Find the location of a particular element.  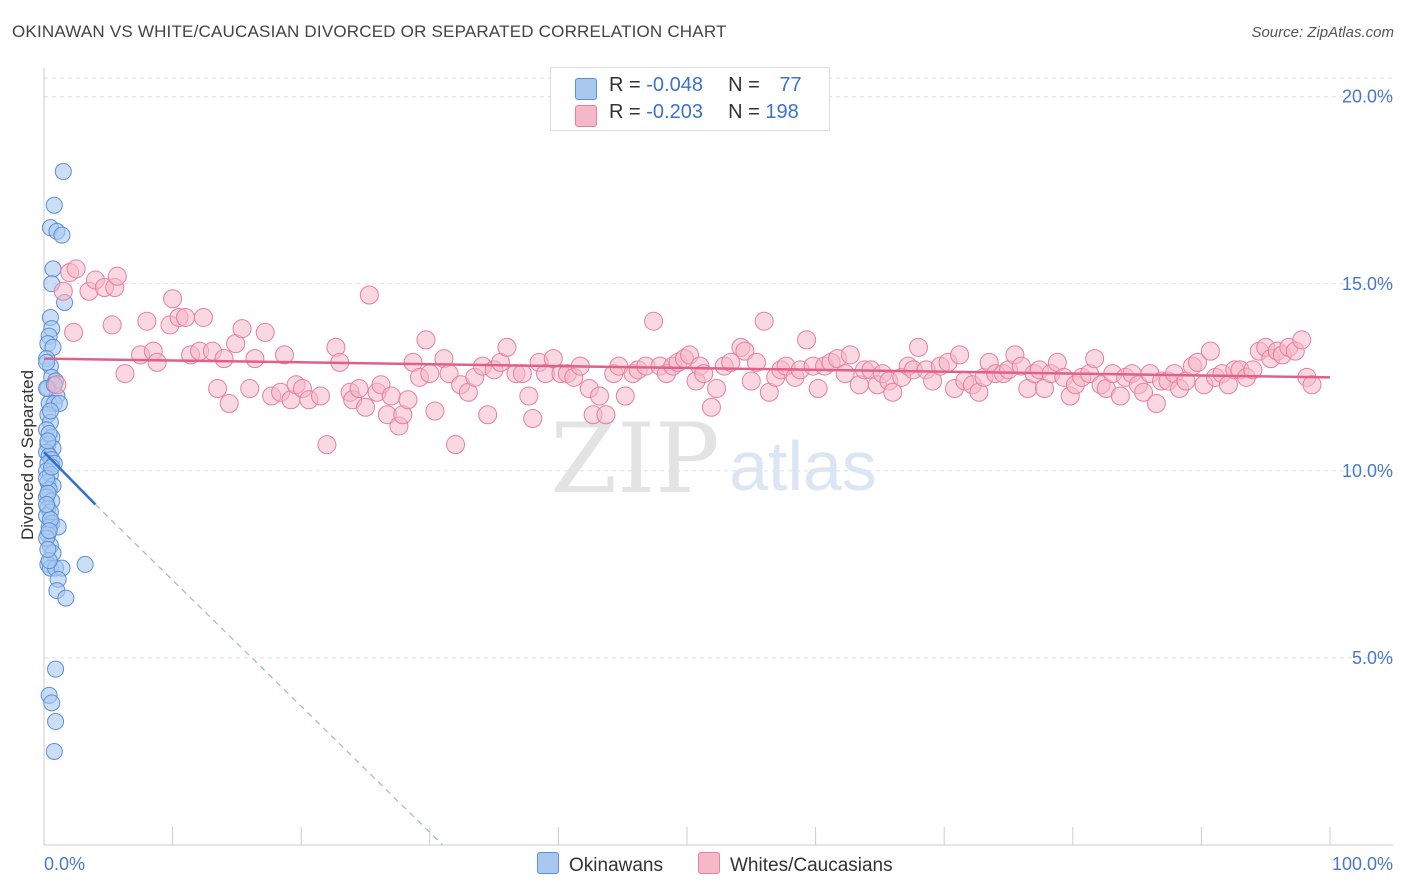

legend-r-value: -0.203 is located at coordinates (674, 112).